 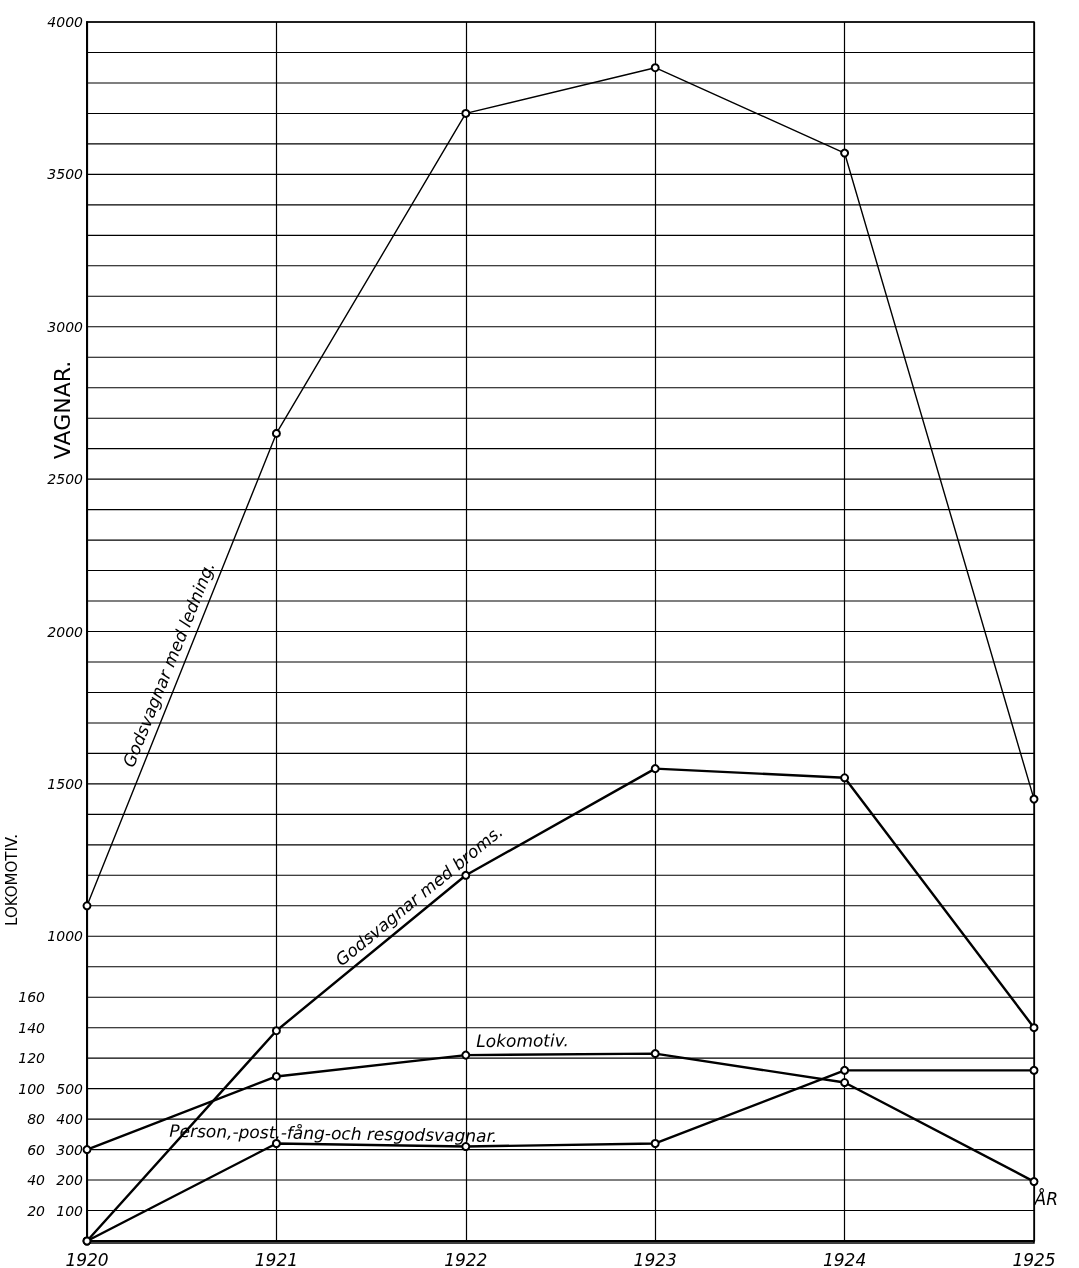 I want to click on x-tick-label: 1921, so click(x=276, y=1258).